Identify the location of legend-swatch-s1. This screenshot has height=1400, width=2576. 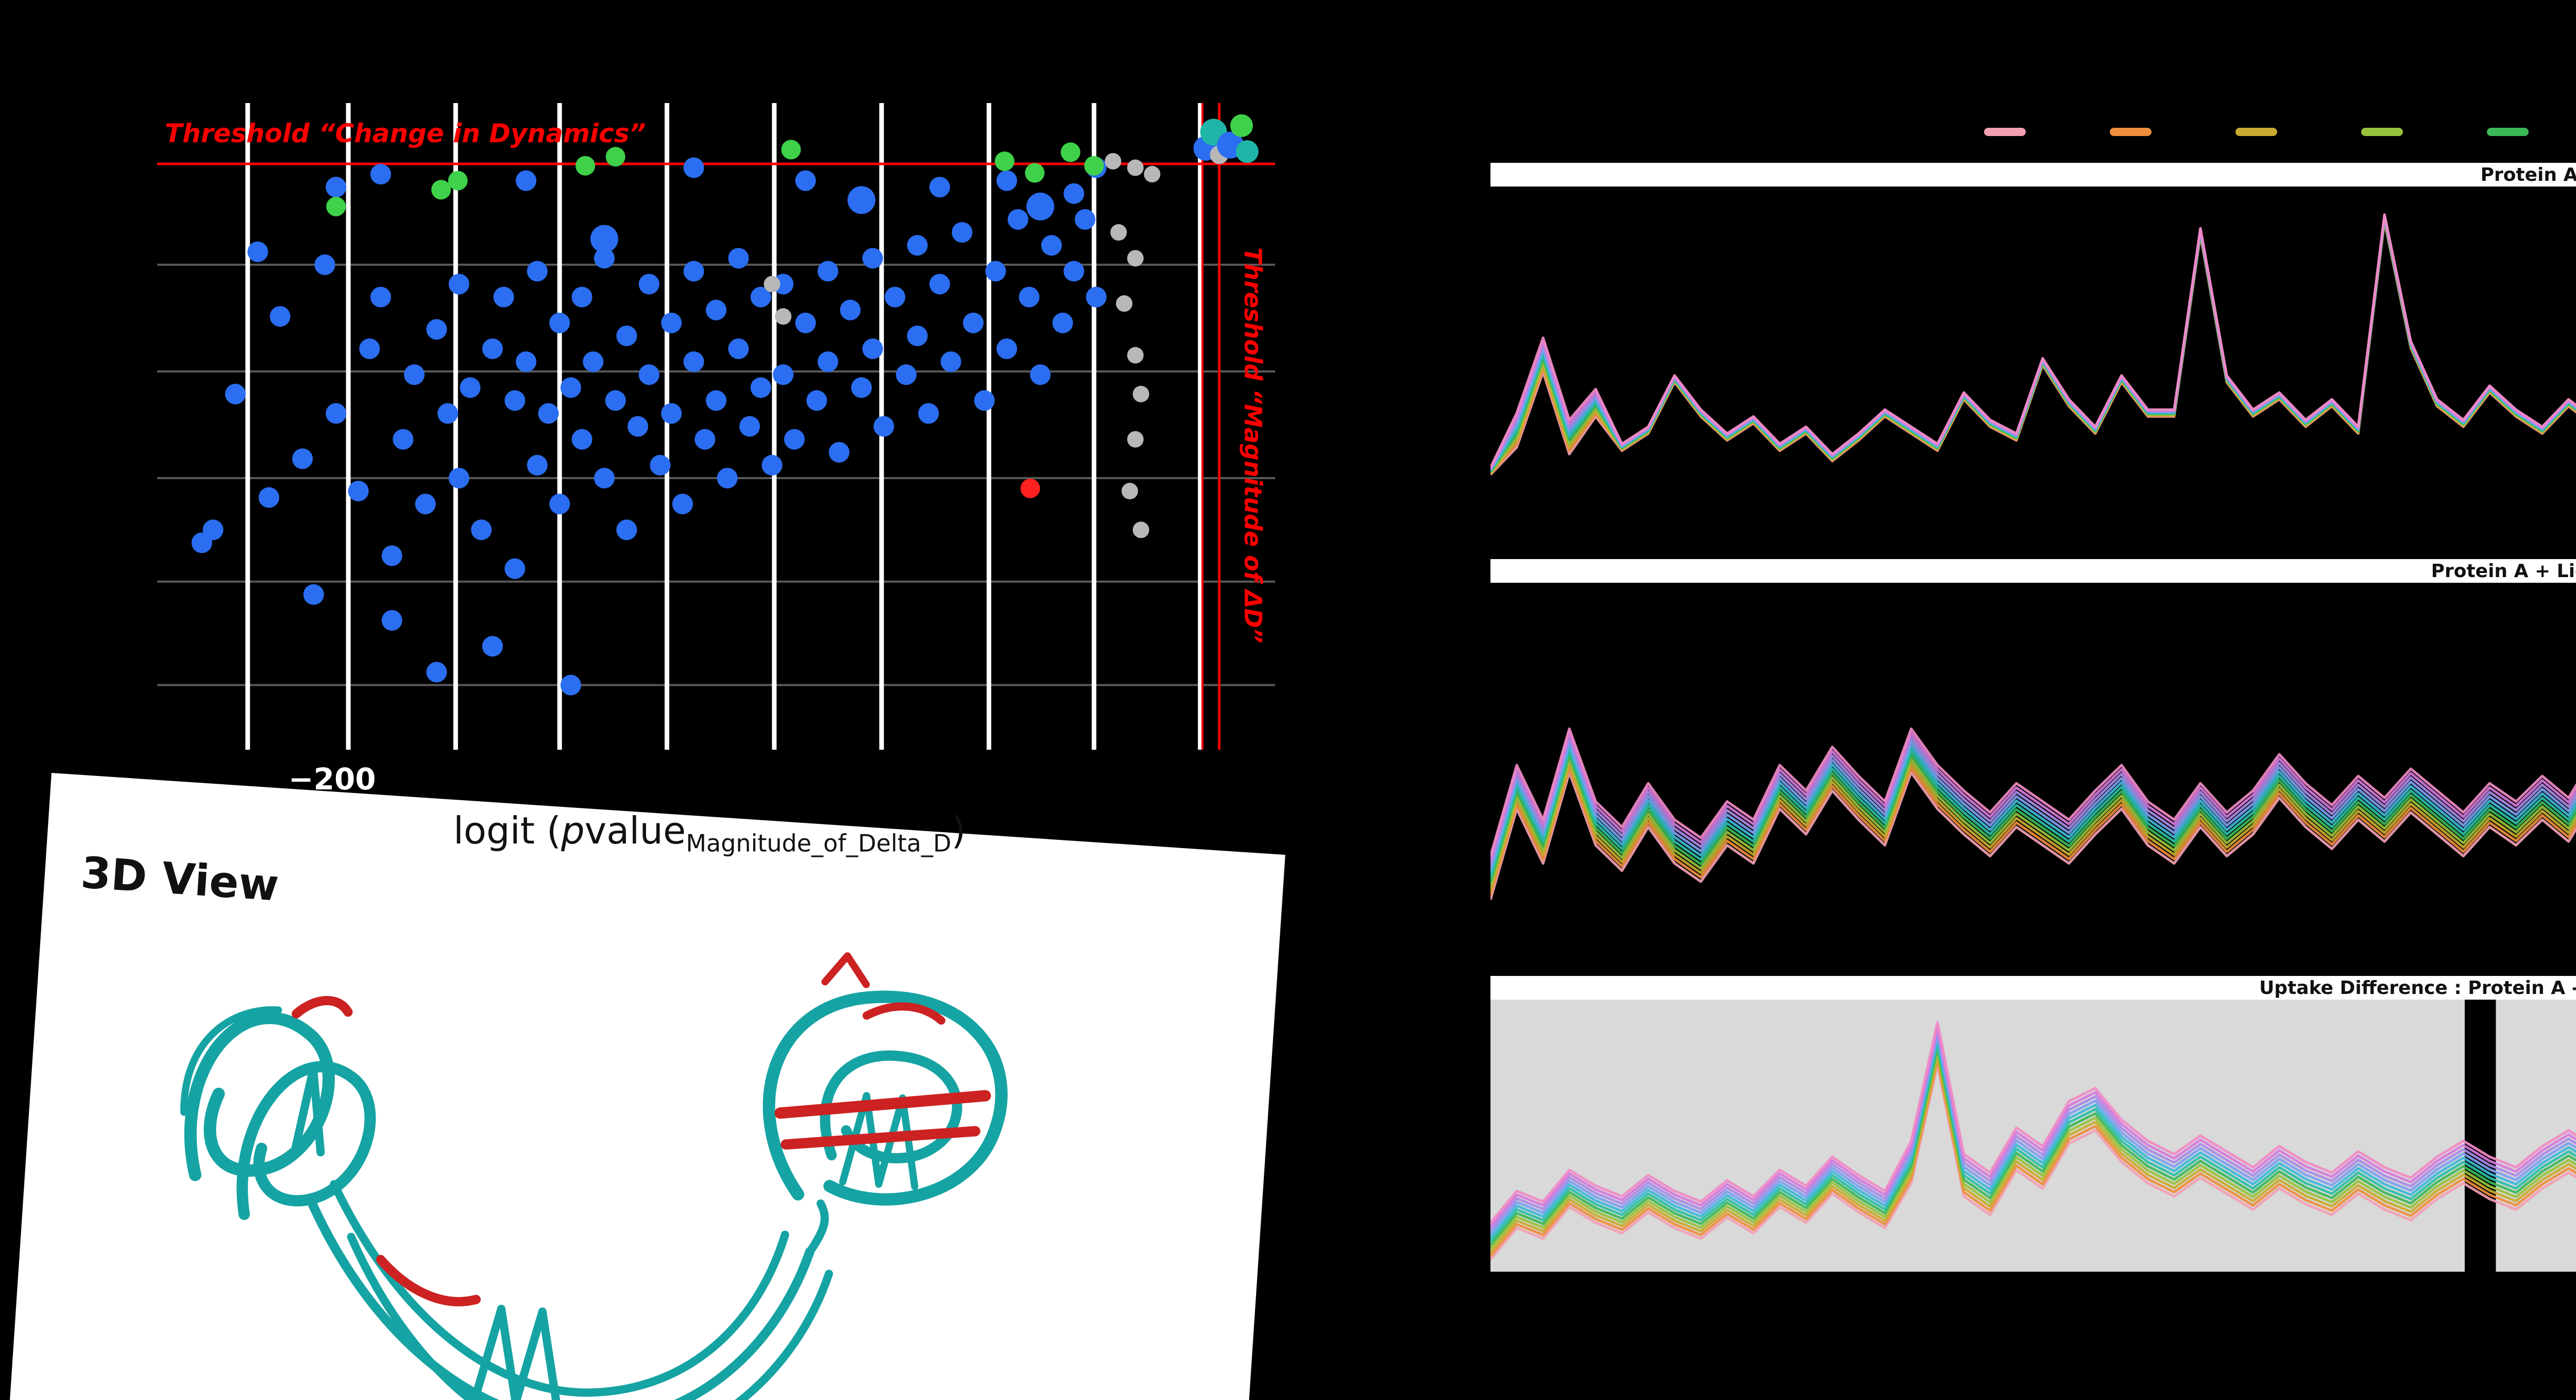
(2005, 132).